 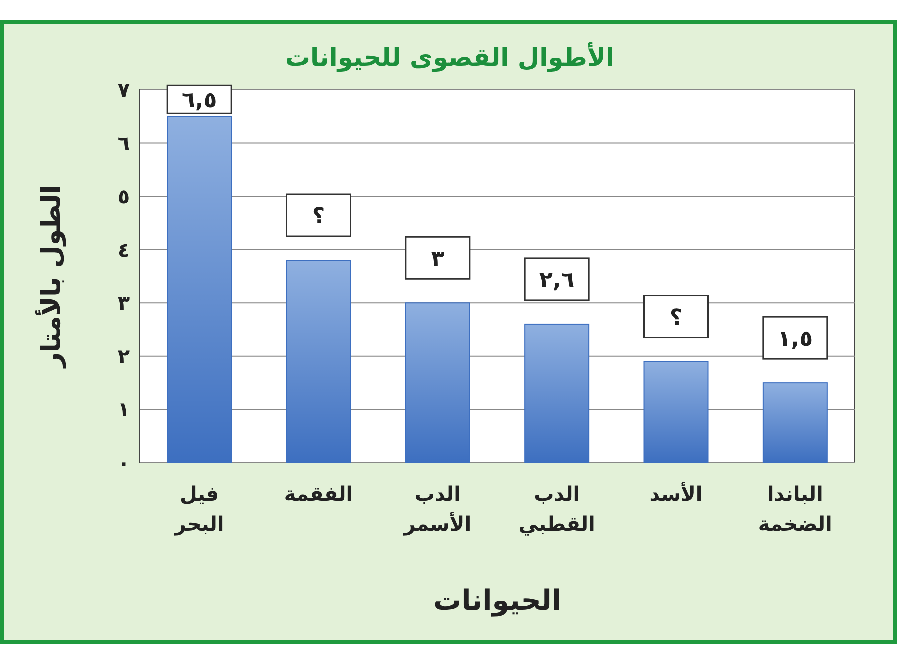 What do you see at coordinates (437, 509) in the screenshot?
I see `x-tick-label: الدب الأسمر` at bounding box center [437, 509].